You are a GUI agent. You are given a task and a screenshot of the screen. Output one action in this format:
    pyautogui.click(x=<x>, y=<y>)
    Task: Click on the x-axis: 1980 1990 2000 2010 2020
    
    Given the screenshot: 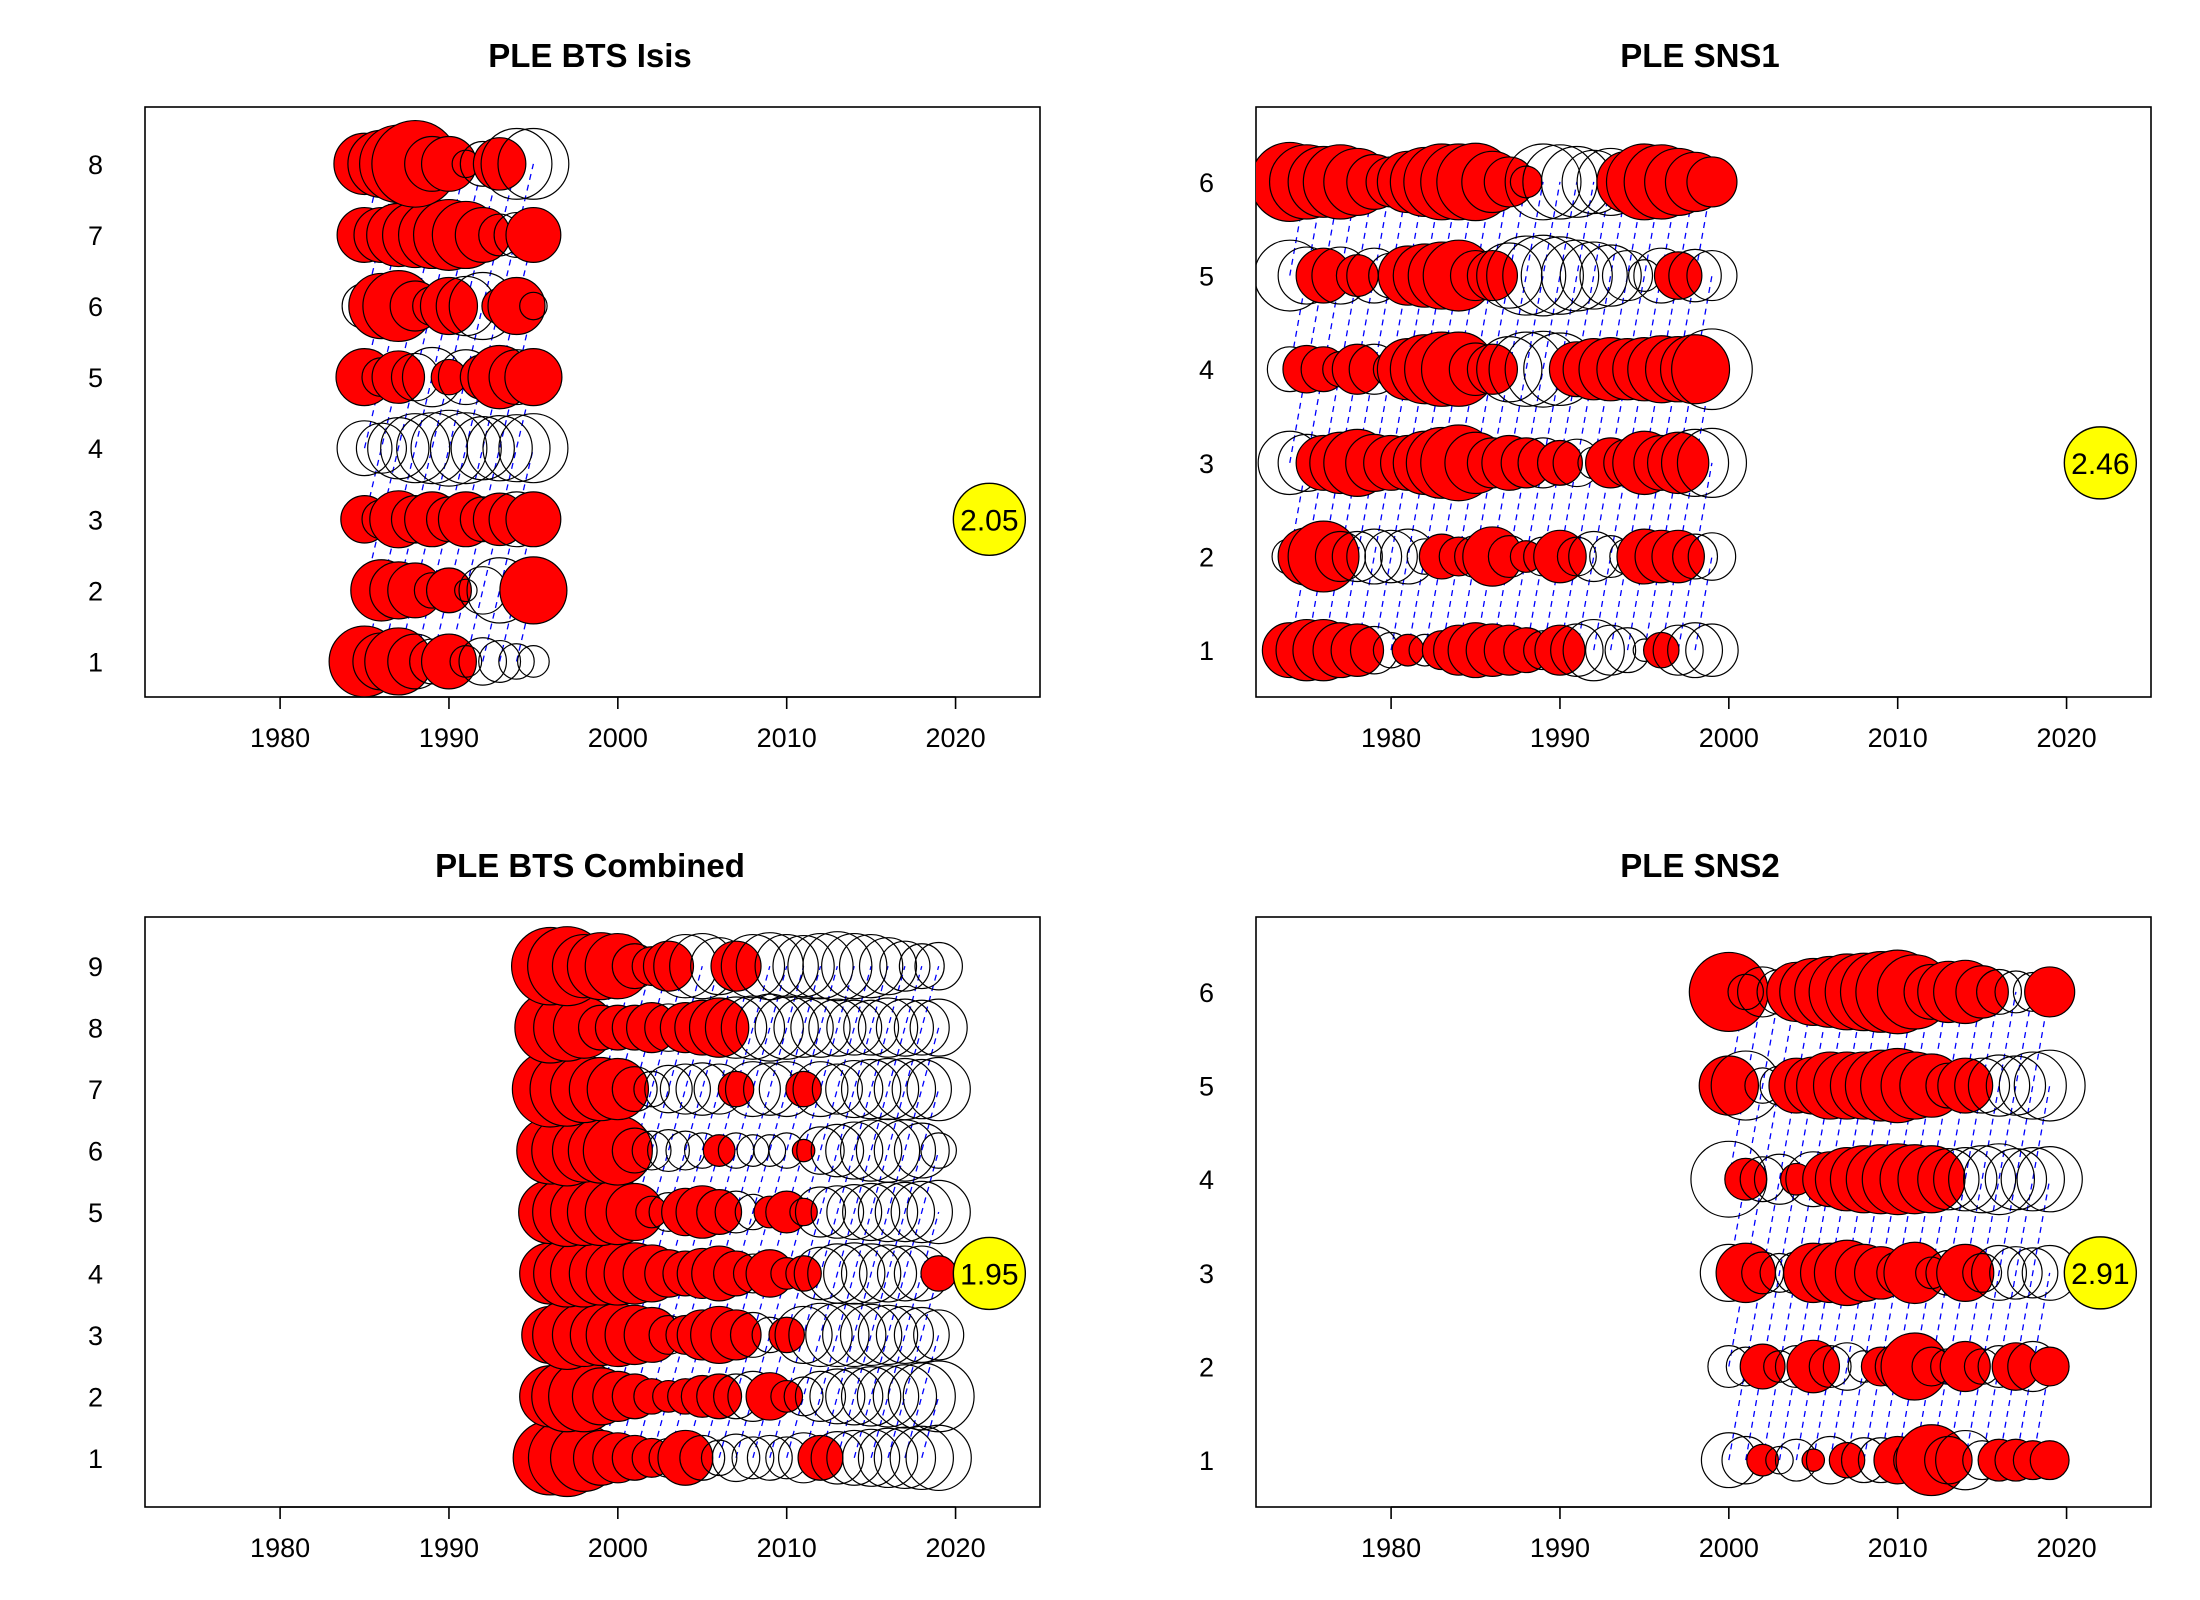 What is the action you would take?
    pyautogui.click(x=1729, y=1534)
    